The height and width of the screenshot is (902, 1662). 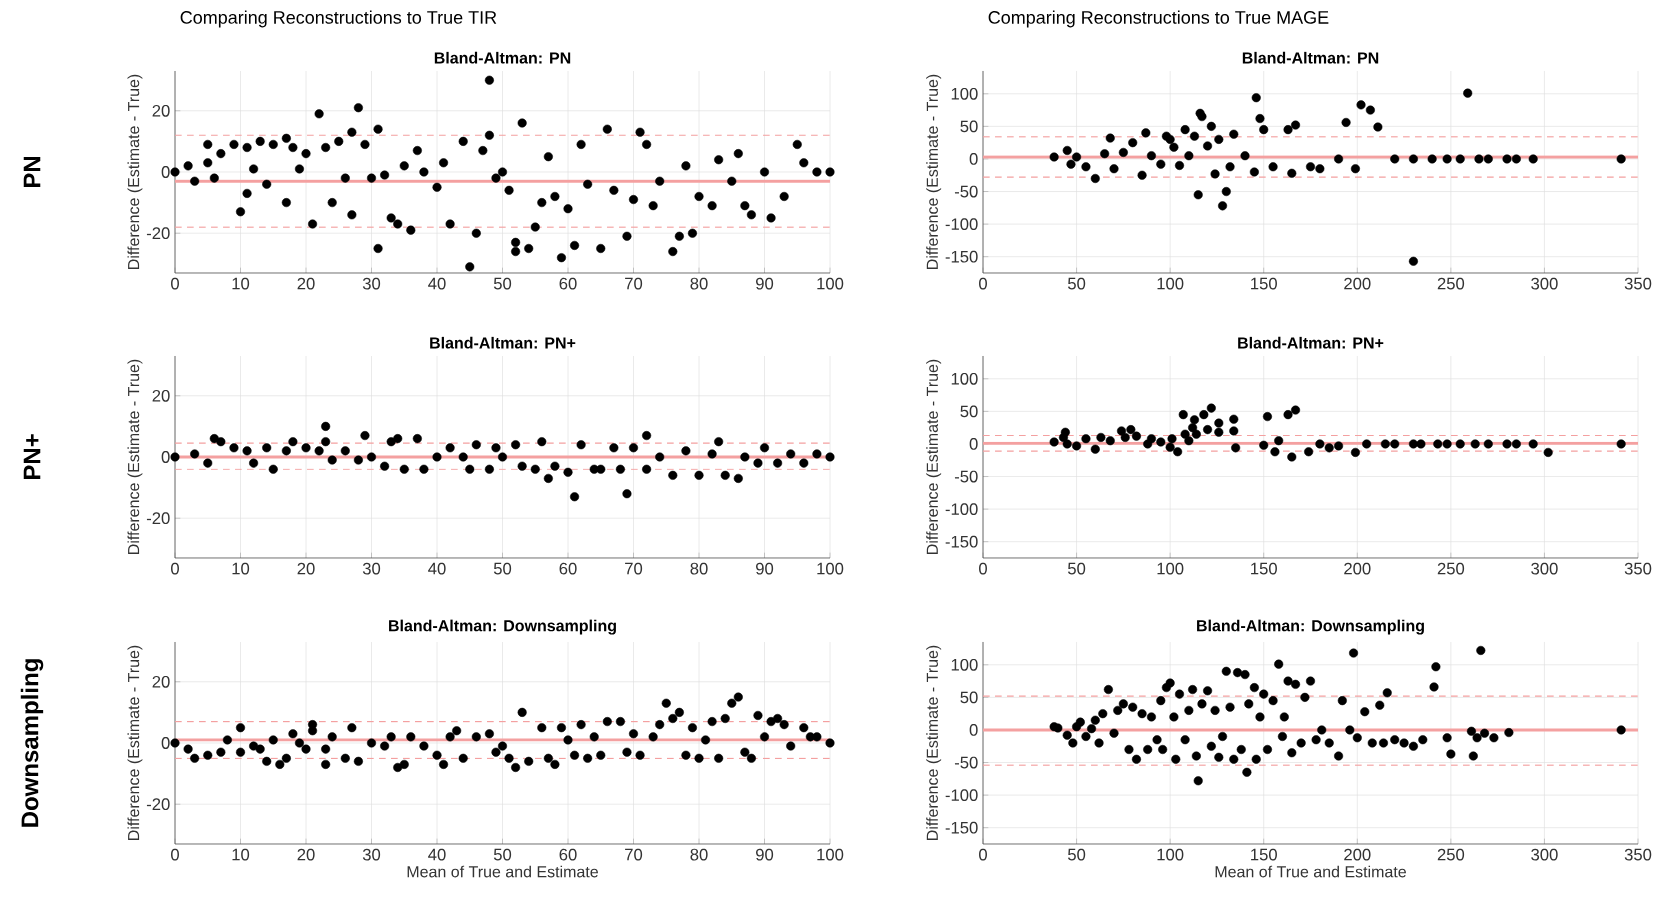 I want to click on x-tick-label: 250, so click(x=1451, y=568).